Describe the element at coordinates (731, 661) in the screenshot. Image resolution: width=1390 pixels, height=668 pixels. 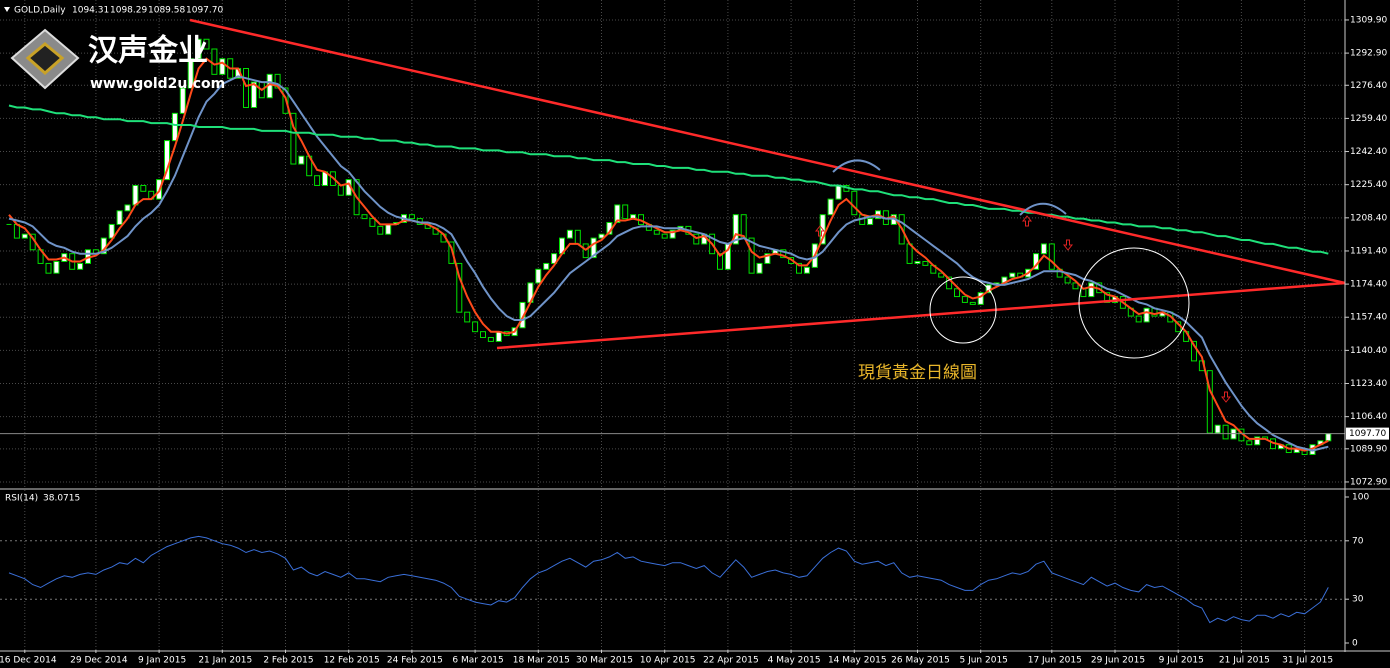
I see `x-tick-label: 22 Apr 2015` at that location.